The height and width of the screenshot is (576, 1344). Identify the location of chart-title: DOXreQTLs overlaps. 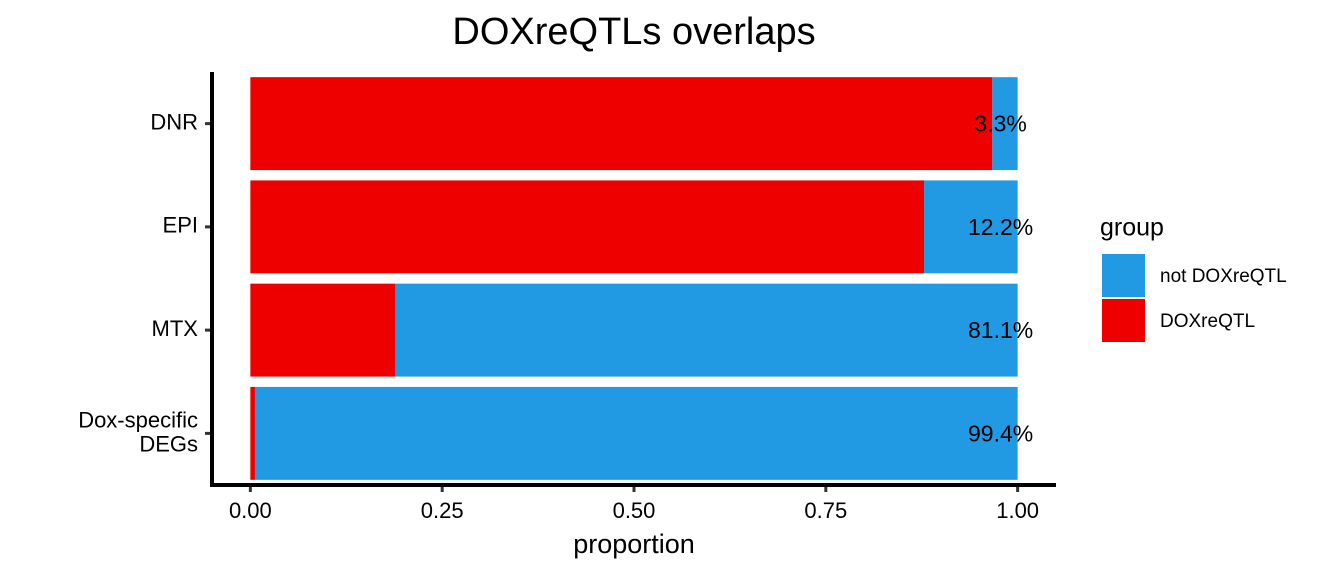
(633, 32).